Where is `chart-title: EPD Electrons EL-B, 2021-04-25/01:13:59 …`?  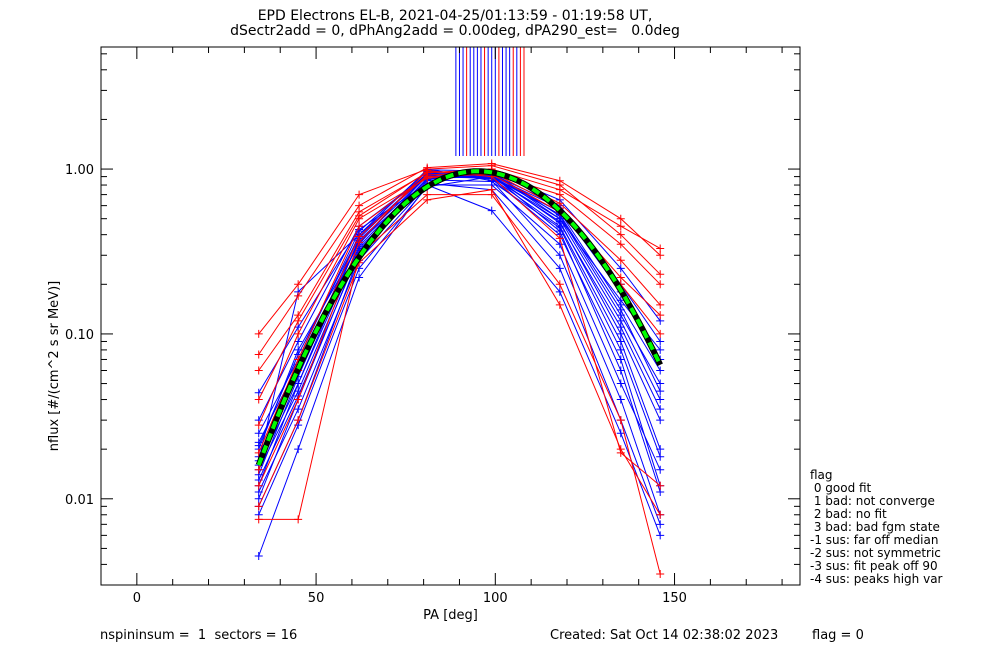
chart-title: EPD Electrons EL-B, 2021-04-25/01:13:59 … is located at coordinates (455, 16).